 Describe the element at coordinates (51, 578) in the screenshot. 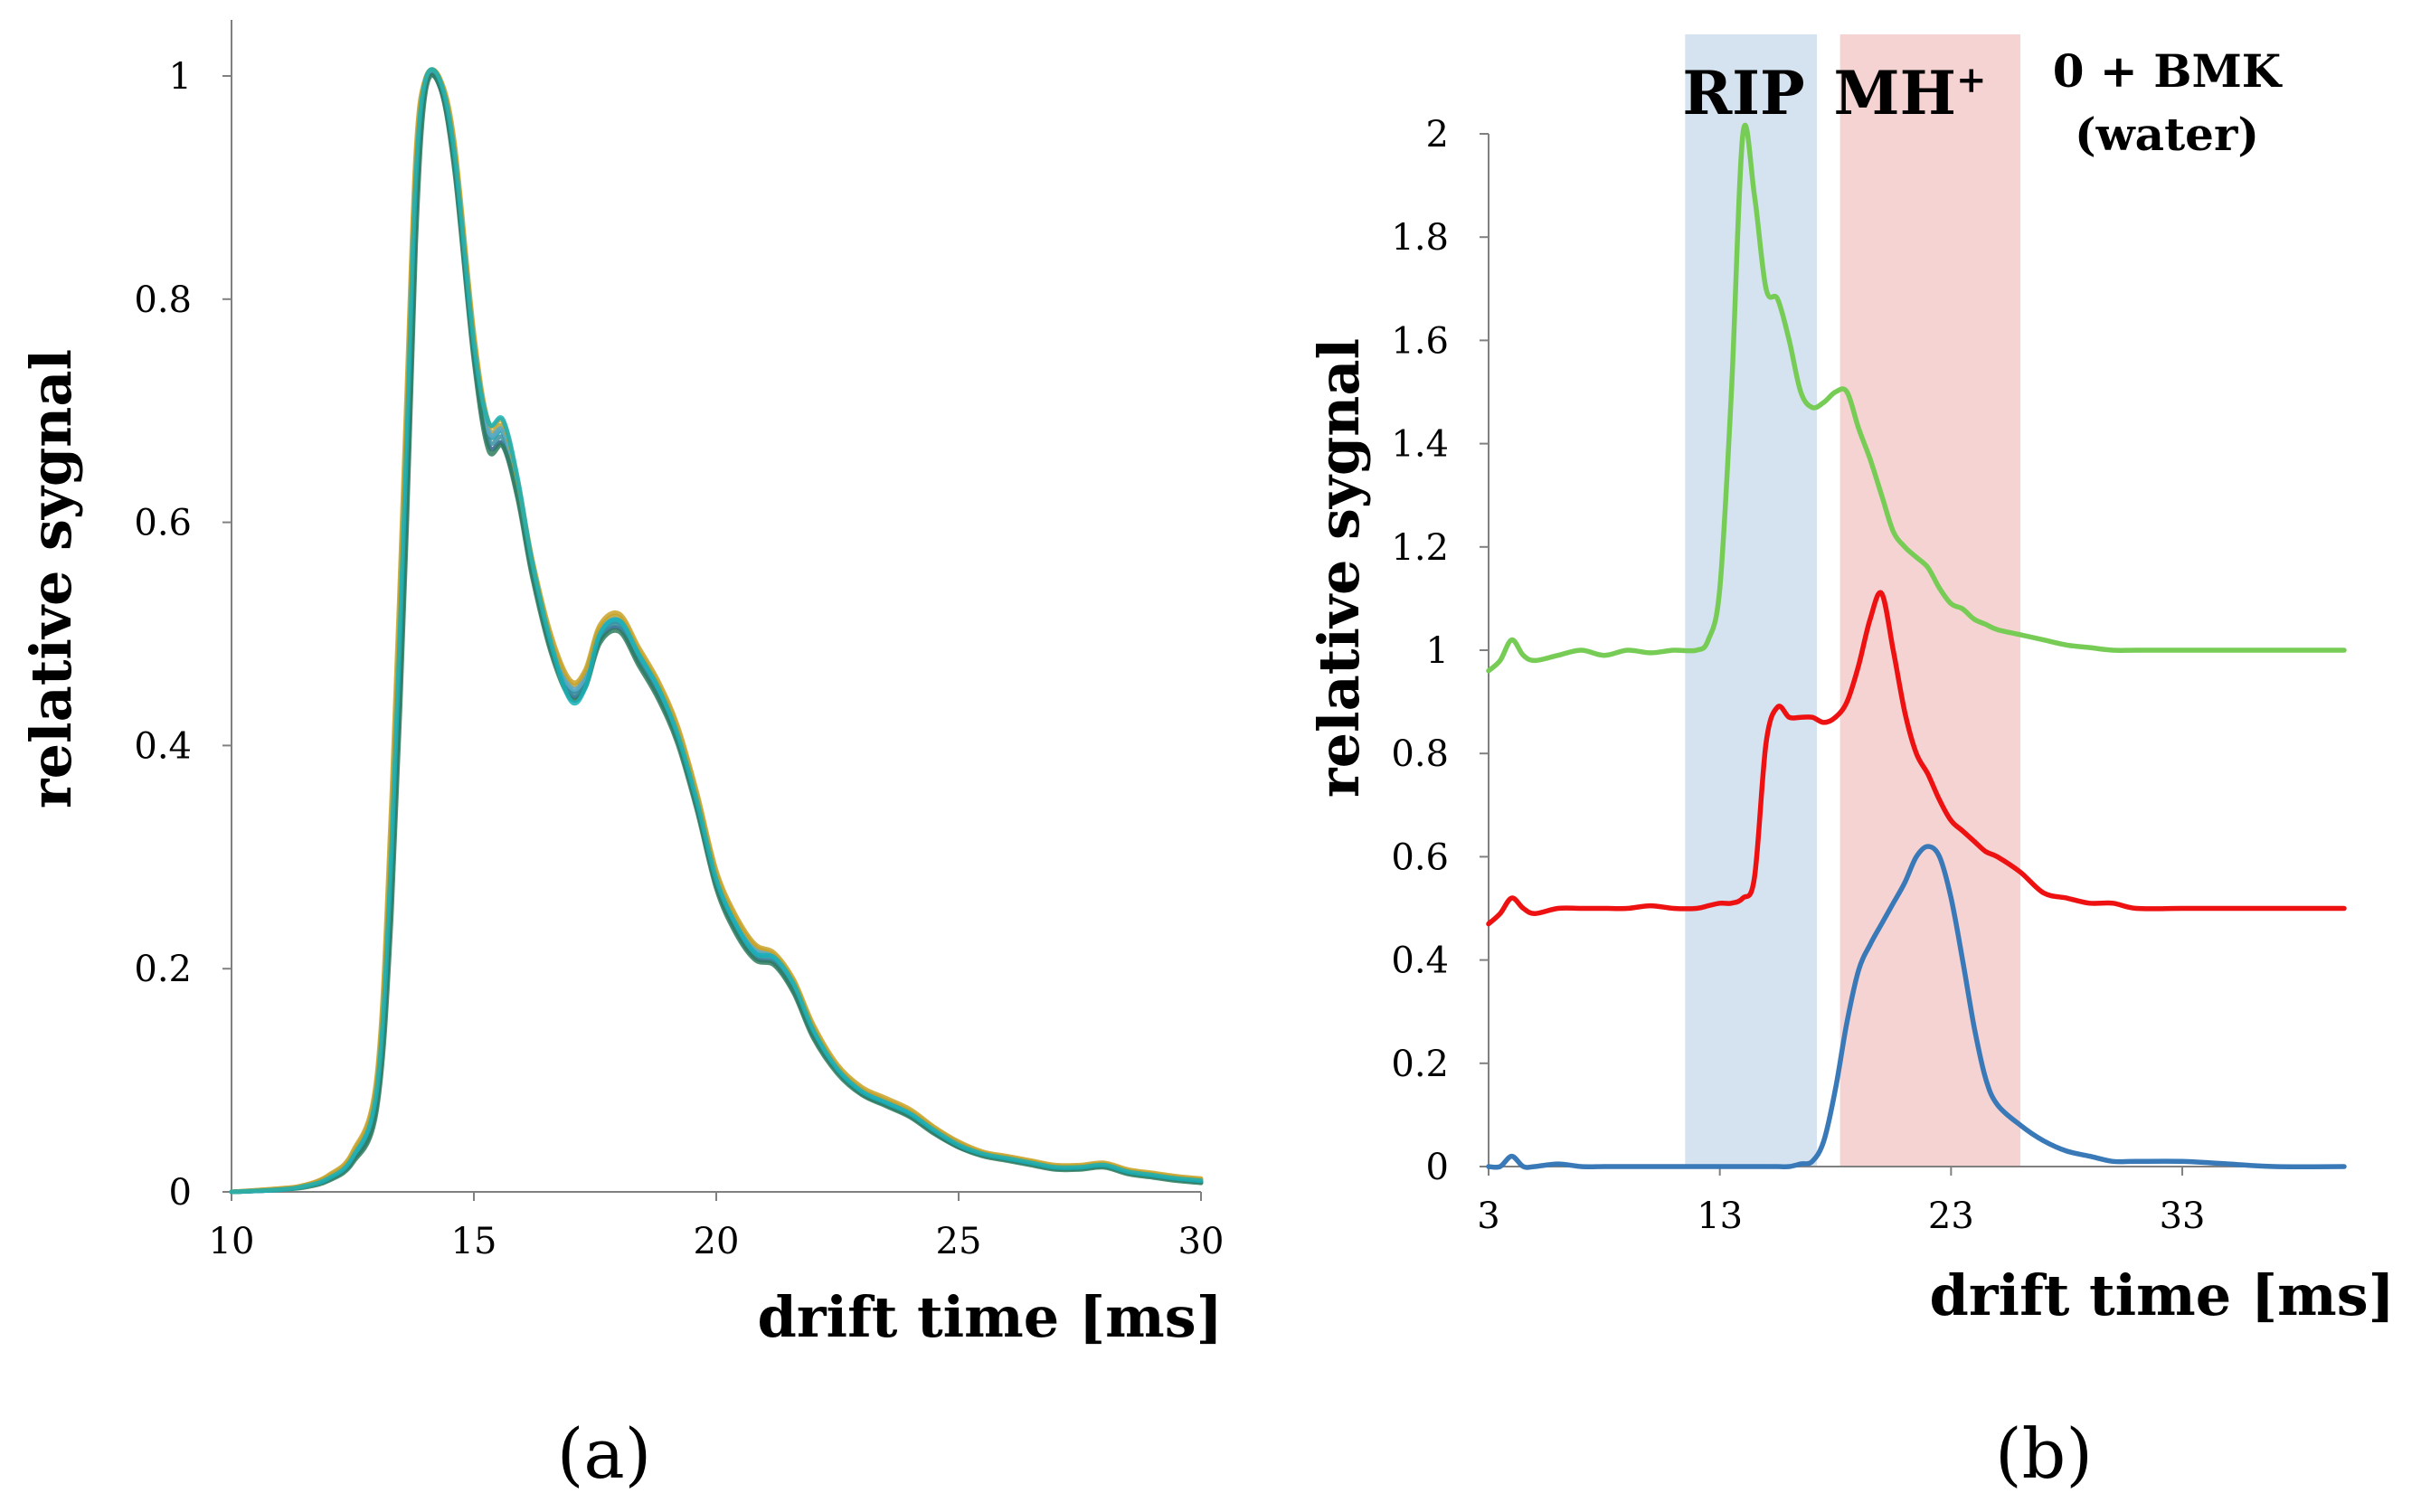

I see `chart-a-y-axis-title: relative sygnal` at that location.